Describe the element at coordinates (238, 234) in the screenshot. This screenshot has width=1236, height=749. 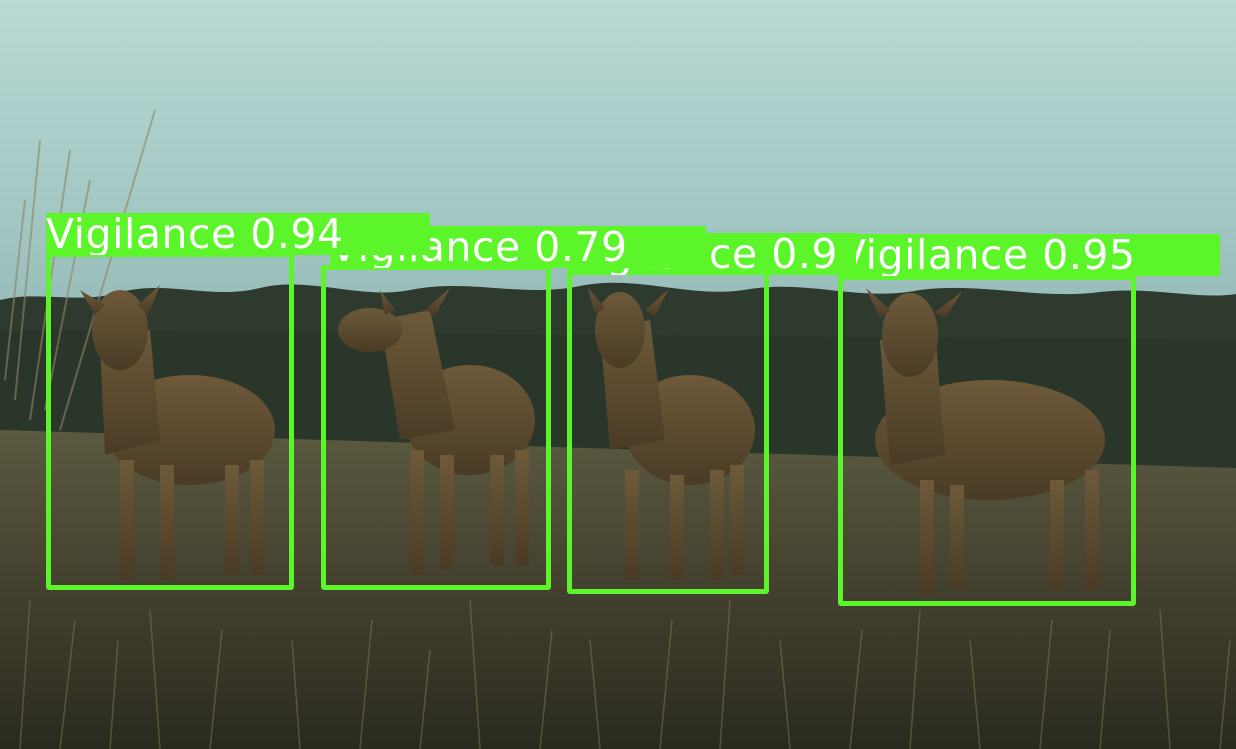
I see `detection-label-1: Vigilance 0.94` at that location.